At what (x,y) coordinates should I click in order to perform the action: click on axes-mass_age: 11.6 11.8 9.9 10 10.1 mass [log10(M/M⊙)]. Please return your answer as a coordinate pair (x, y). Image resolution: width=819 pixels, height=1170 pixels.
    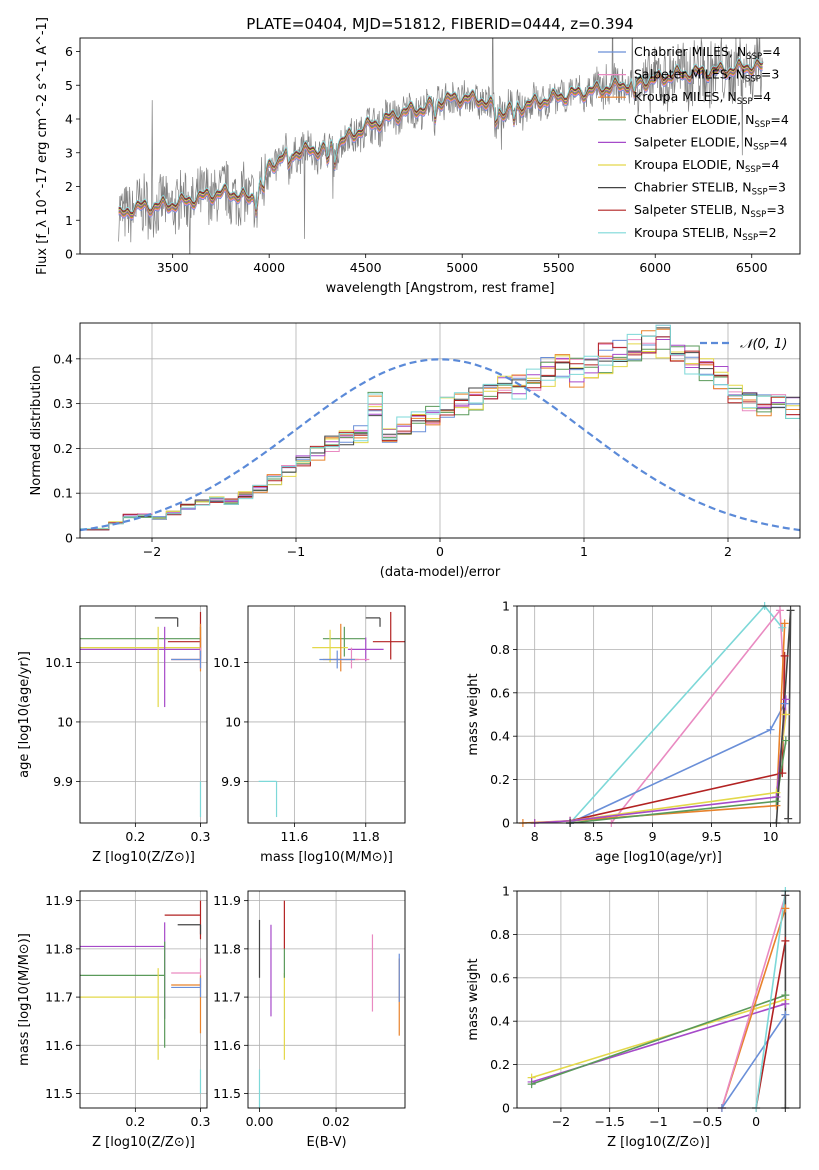
    Looking at the image, I should click on (309, 735).